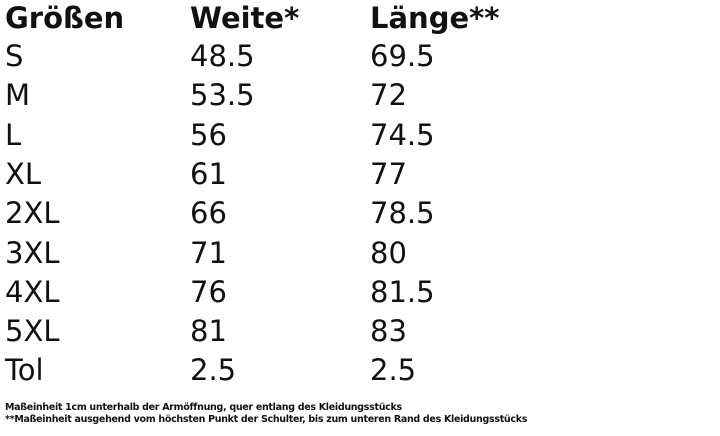 The height and width of the screenshot is (436, 720). Describe the element at coordinates (23, 173) in the screenshot. I see `table-cell: XL` at that location.